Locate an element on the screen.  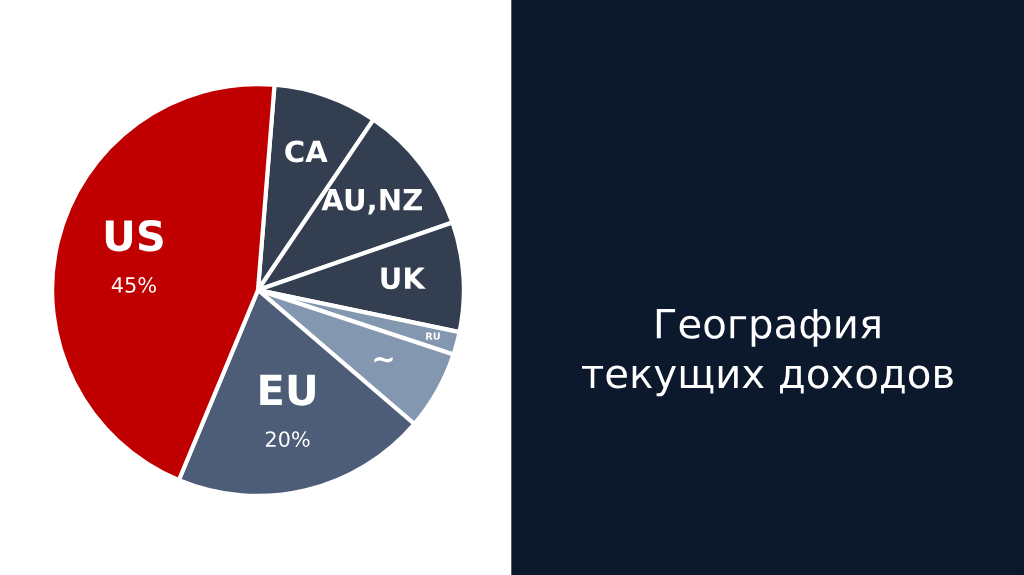
slice-label: US is located at coordinates (134, 235).